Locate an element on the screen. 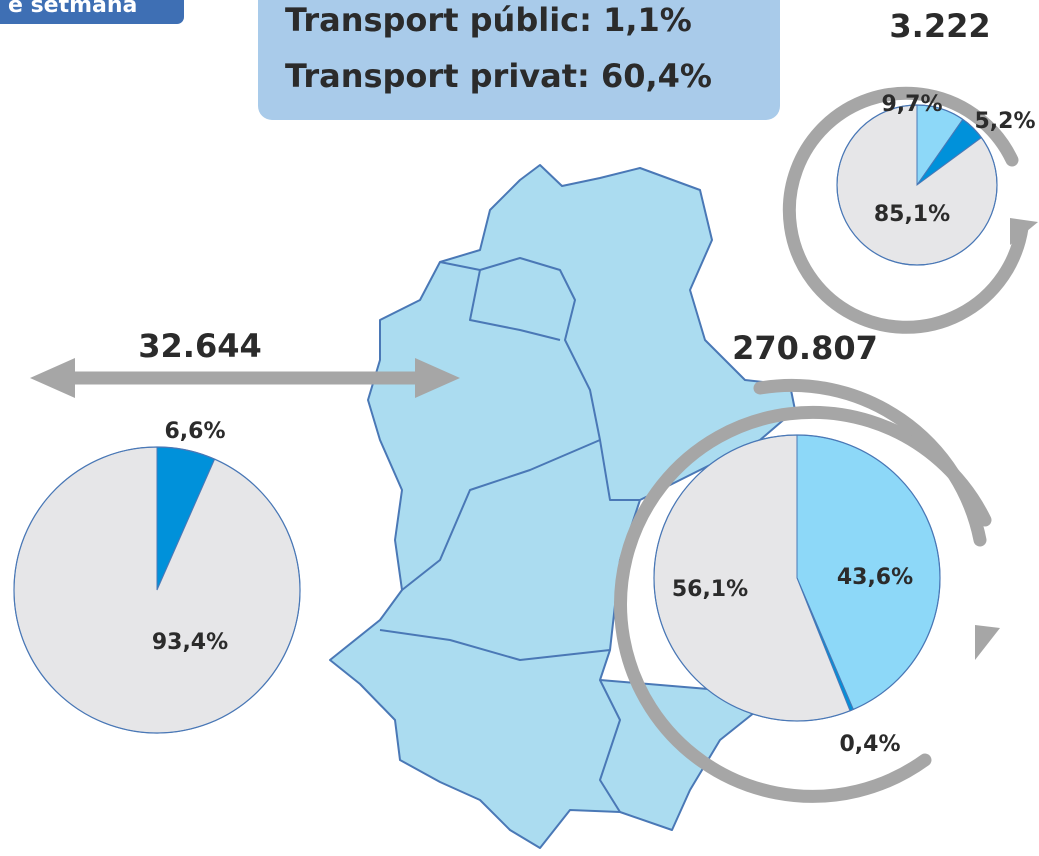 This screenshot has width=1039, height=856. slice-label: 85,1% is located at coordinates (912, 214).